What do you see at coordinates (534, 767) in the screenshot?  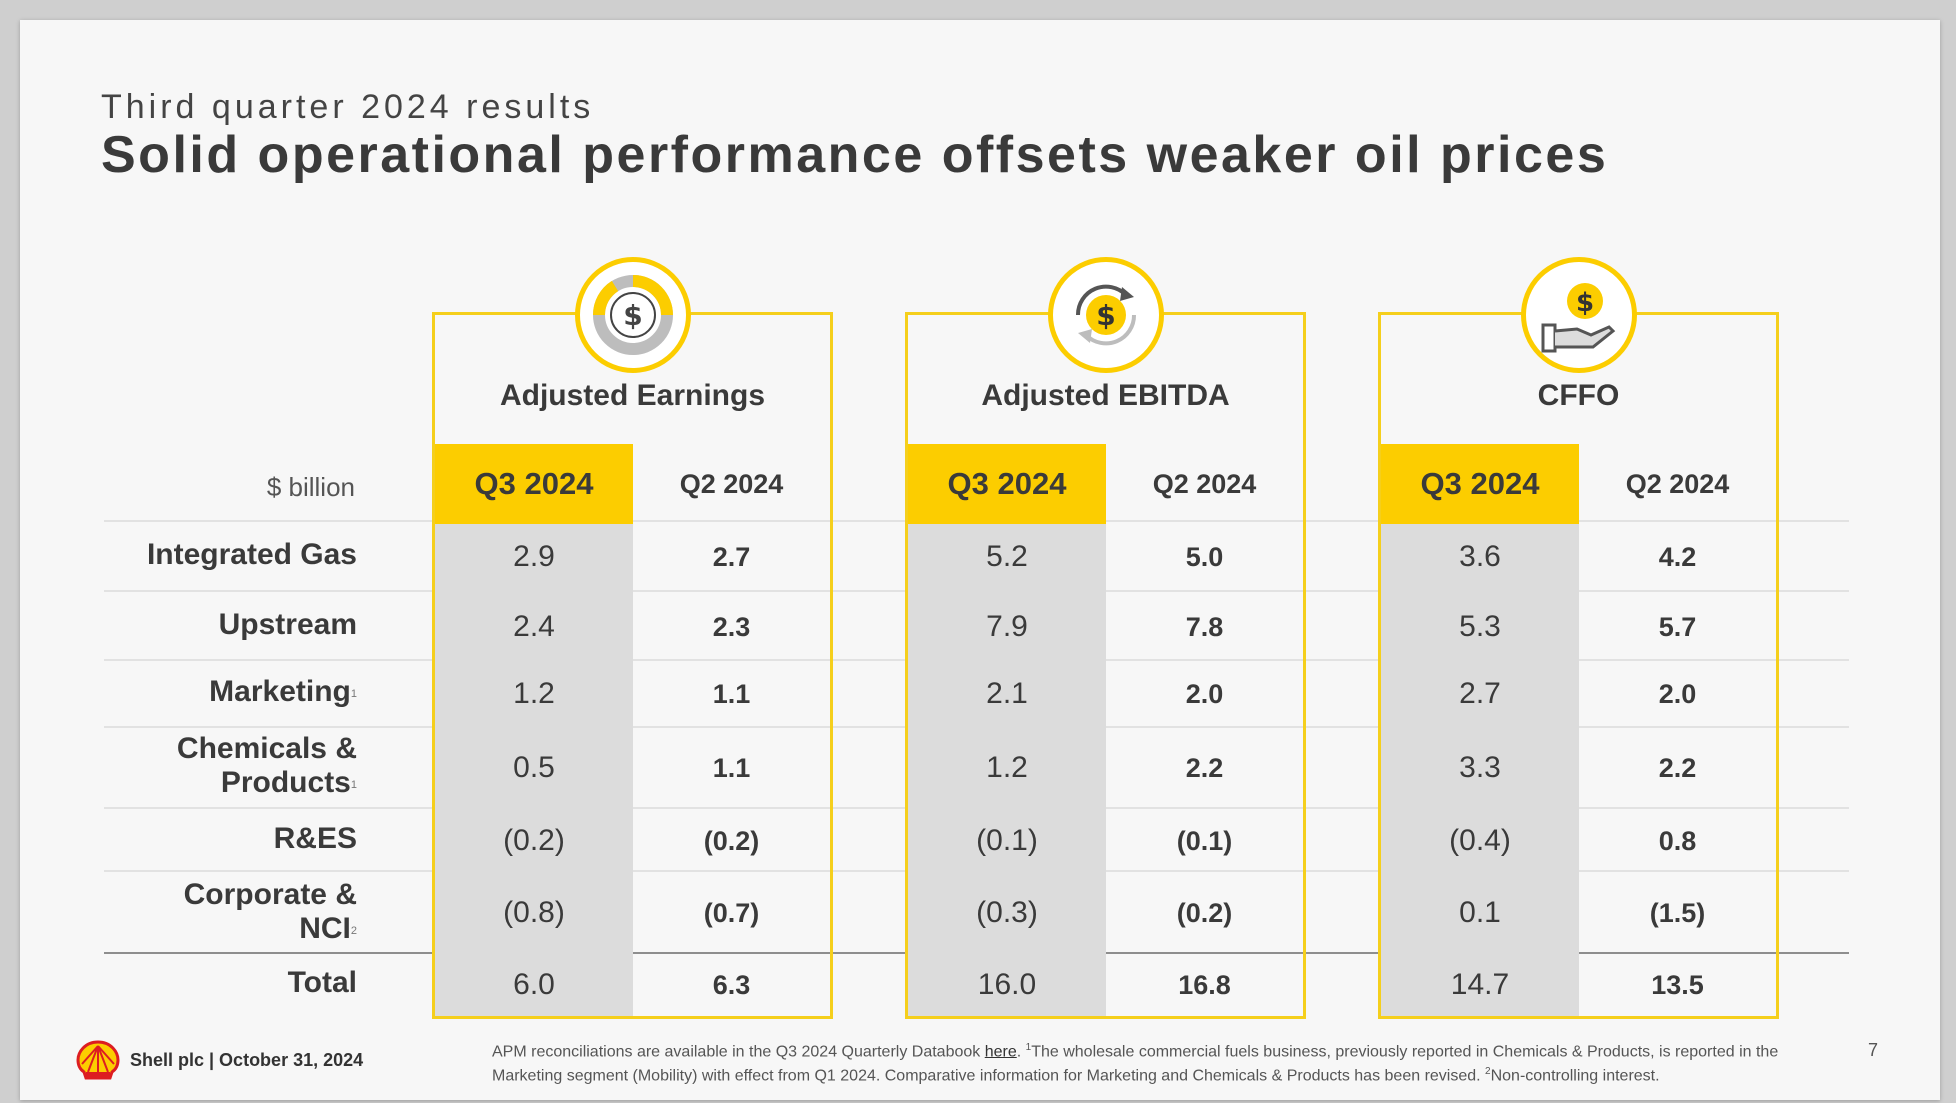 I see `cell-q3: 0.5` at bounding box center [534, 767].